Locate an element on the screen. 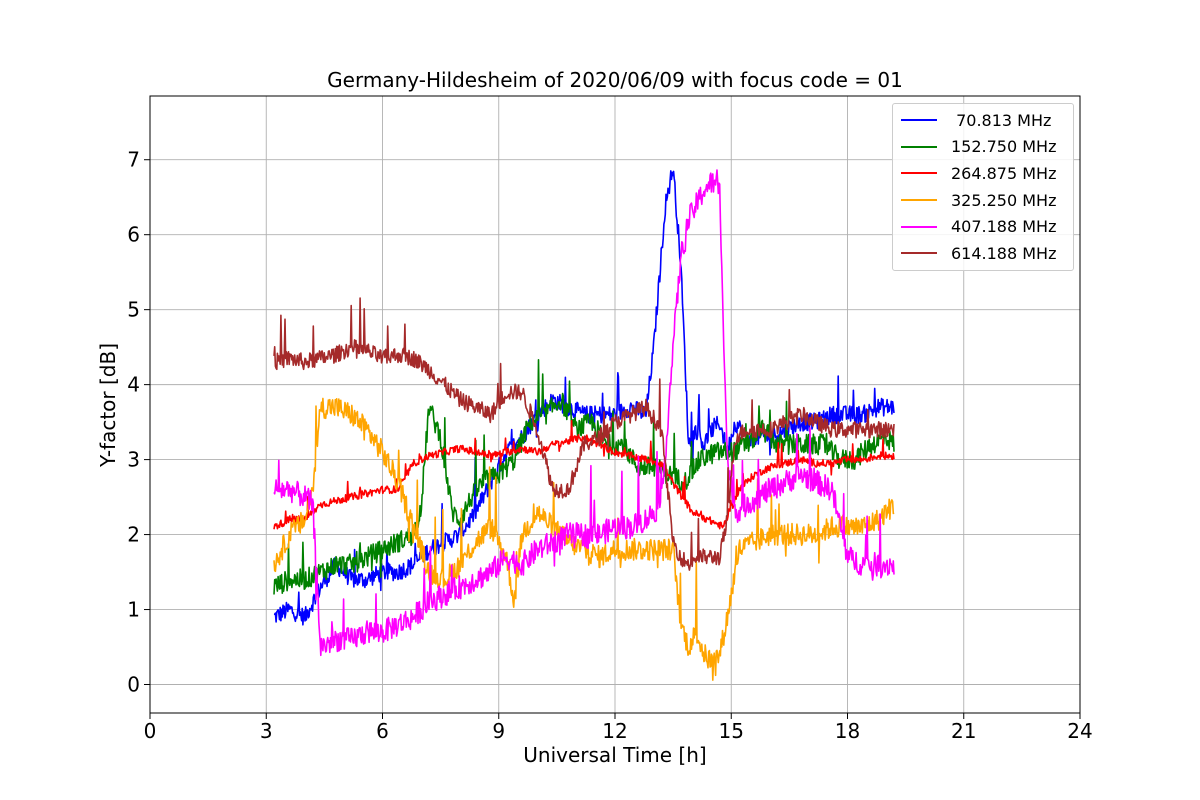 Image resolution: width=1200 pixels, height=800 pixels. y-tick-label: 1 is located at coordinates (133, 610).